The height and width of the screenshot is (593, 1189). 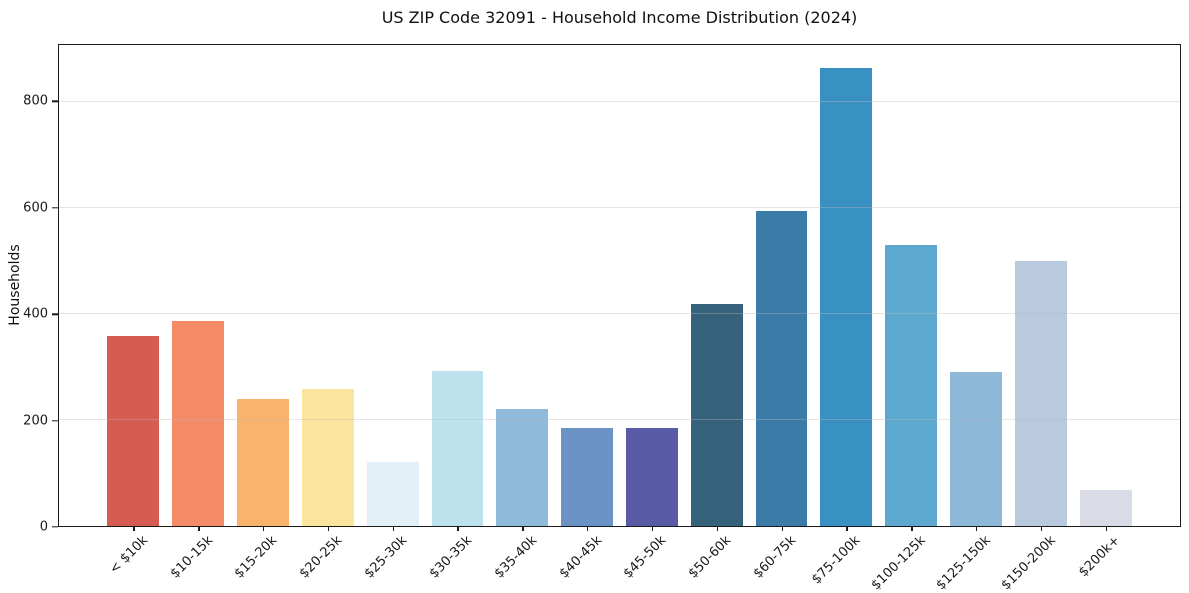 I want to click on bar-slot: $75-100k, so click(x=844, y=316).